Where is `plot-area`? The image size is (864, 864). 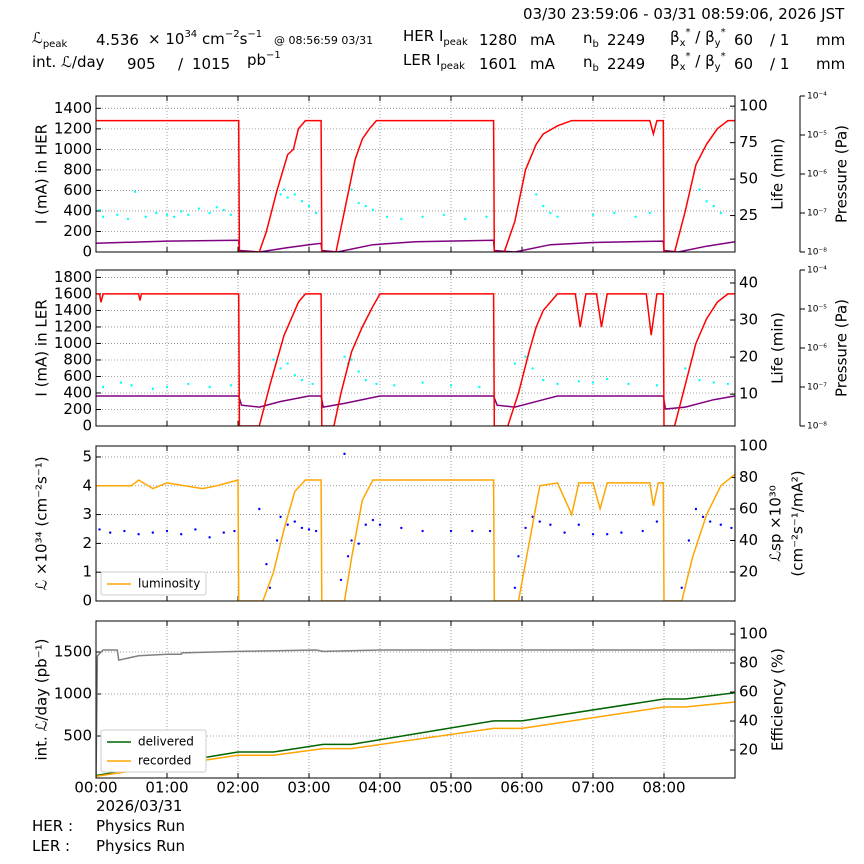 plot-area is located at coordinates (415, 713).